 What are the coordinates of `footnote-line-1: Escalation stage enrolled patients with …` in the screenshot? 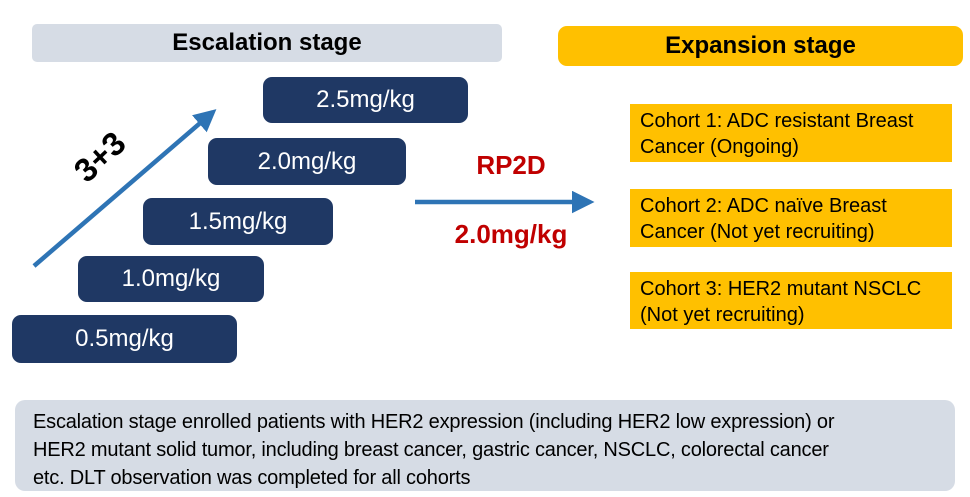 It's located at (434, 422).